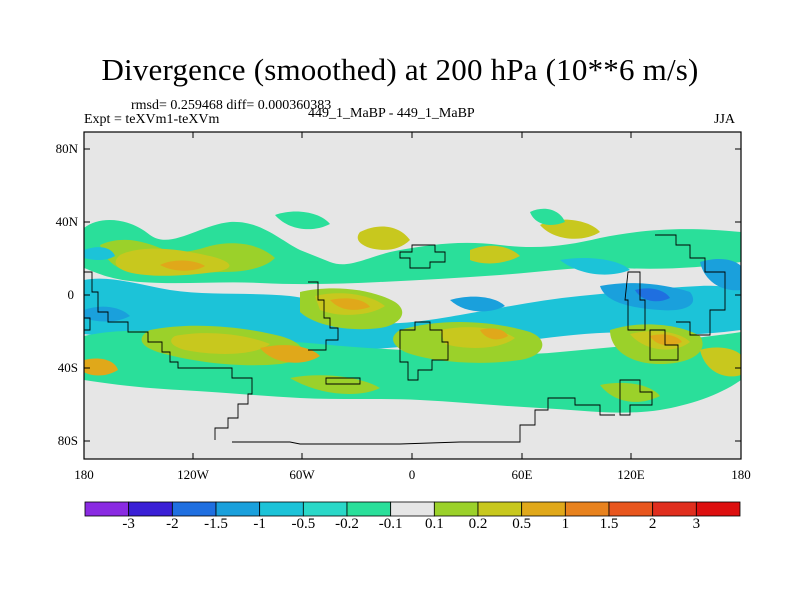 This screenshot has height=600, width=800. I want to click on patch-south-o2, so click(494, 334).